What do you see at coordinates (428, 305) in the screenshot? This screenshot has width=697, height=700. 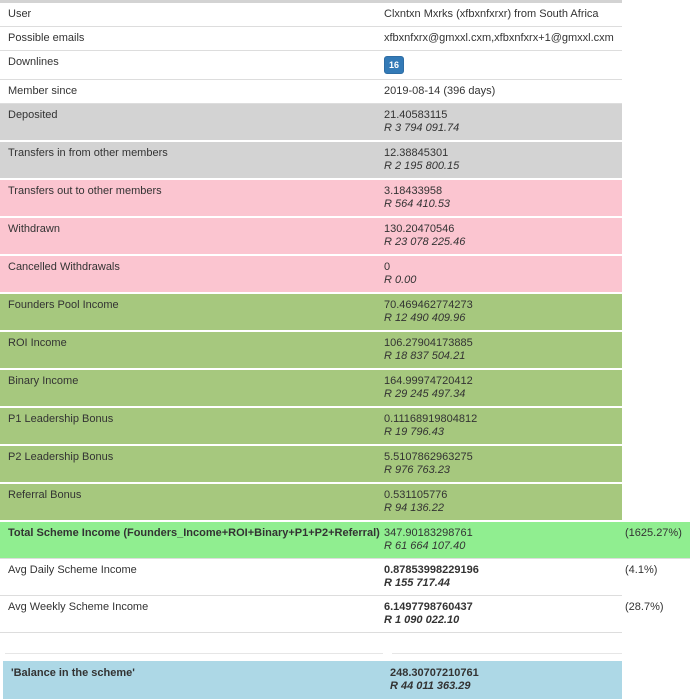 I see `row-value-primary: 70.469462774273` at bounding box center [428, 305].